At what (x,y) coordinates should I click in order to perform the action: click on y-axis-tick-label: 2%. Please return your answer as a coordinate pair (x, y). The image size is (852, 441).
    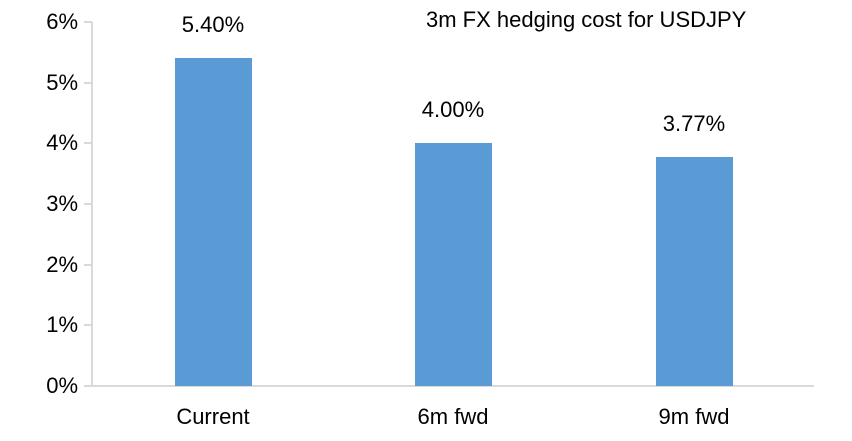
    Looking at the image, I should click on (62, 264).